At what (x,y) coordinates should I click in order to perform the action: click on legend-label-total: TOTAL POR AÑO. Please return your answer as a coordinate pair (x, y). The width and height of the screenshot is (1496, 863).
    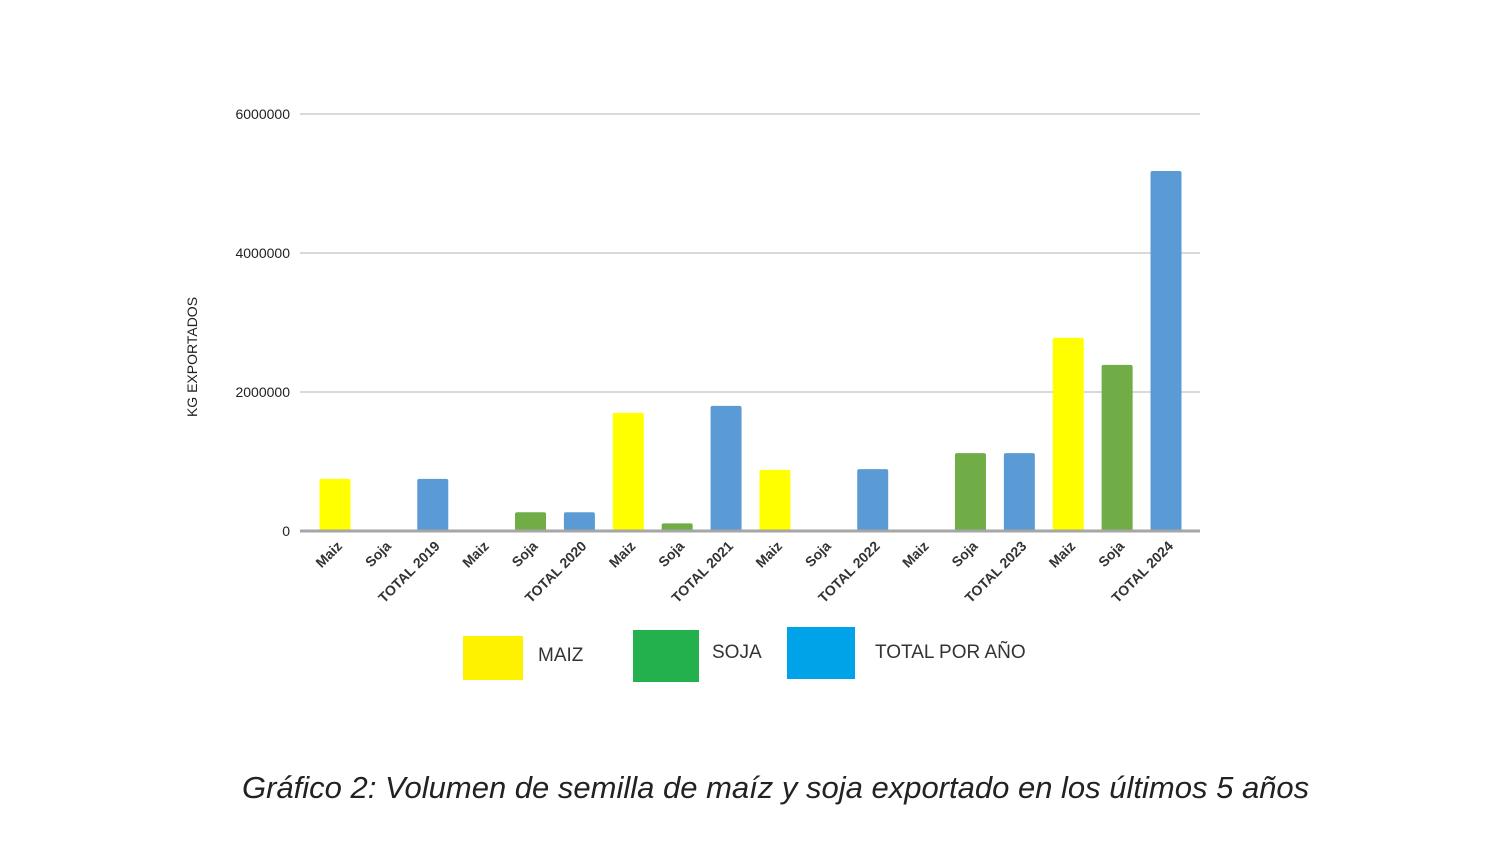
    Looking at the image, I should click on (950, 652).